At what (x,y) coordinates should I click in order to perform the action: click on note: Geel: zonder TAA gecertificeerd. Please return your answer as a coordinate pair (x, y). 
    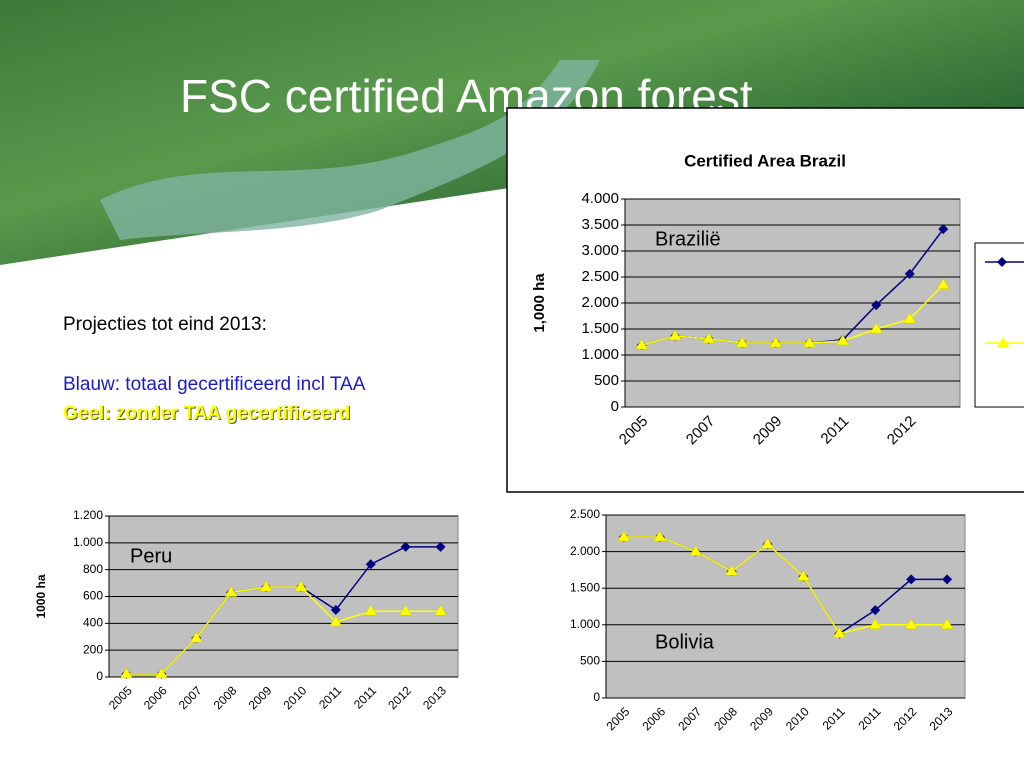
    Looking at the image, I should click on (206, 413).